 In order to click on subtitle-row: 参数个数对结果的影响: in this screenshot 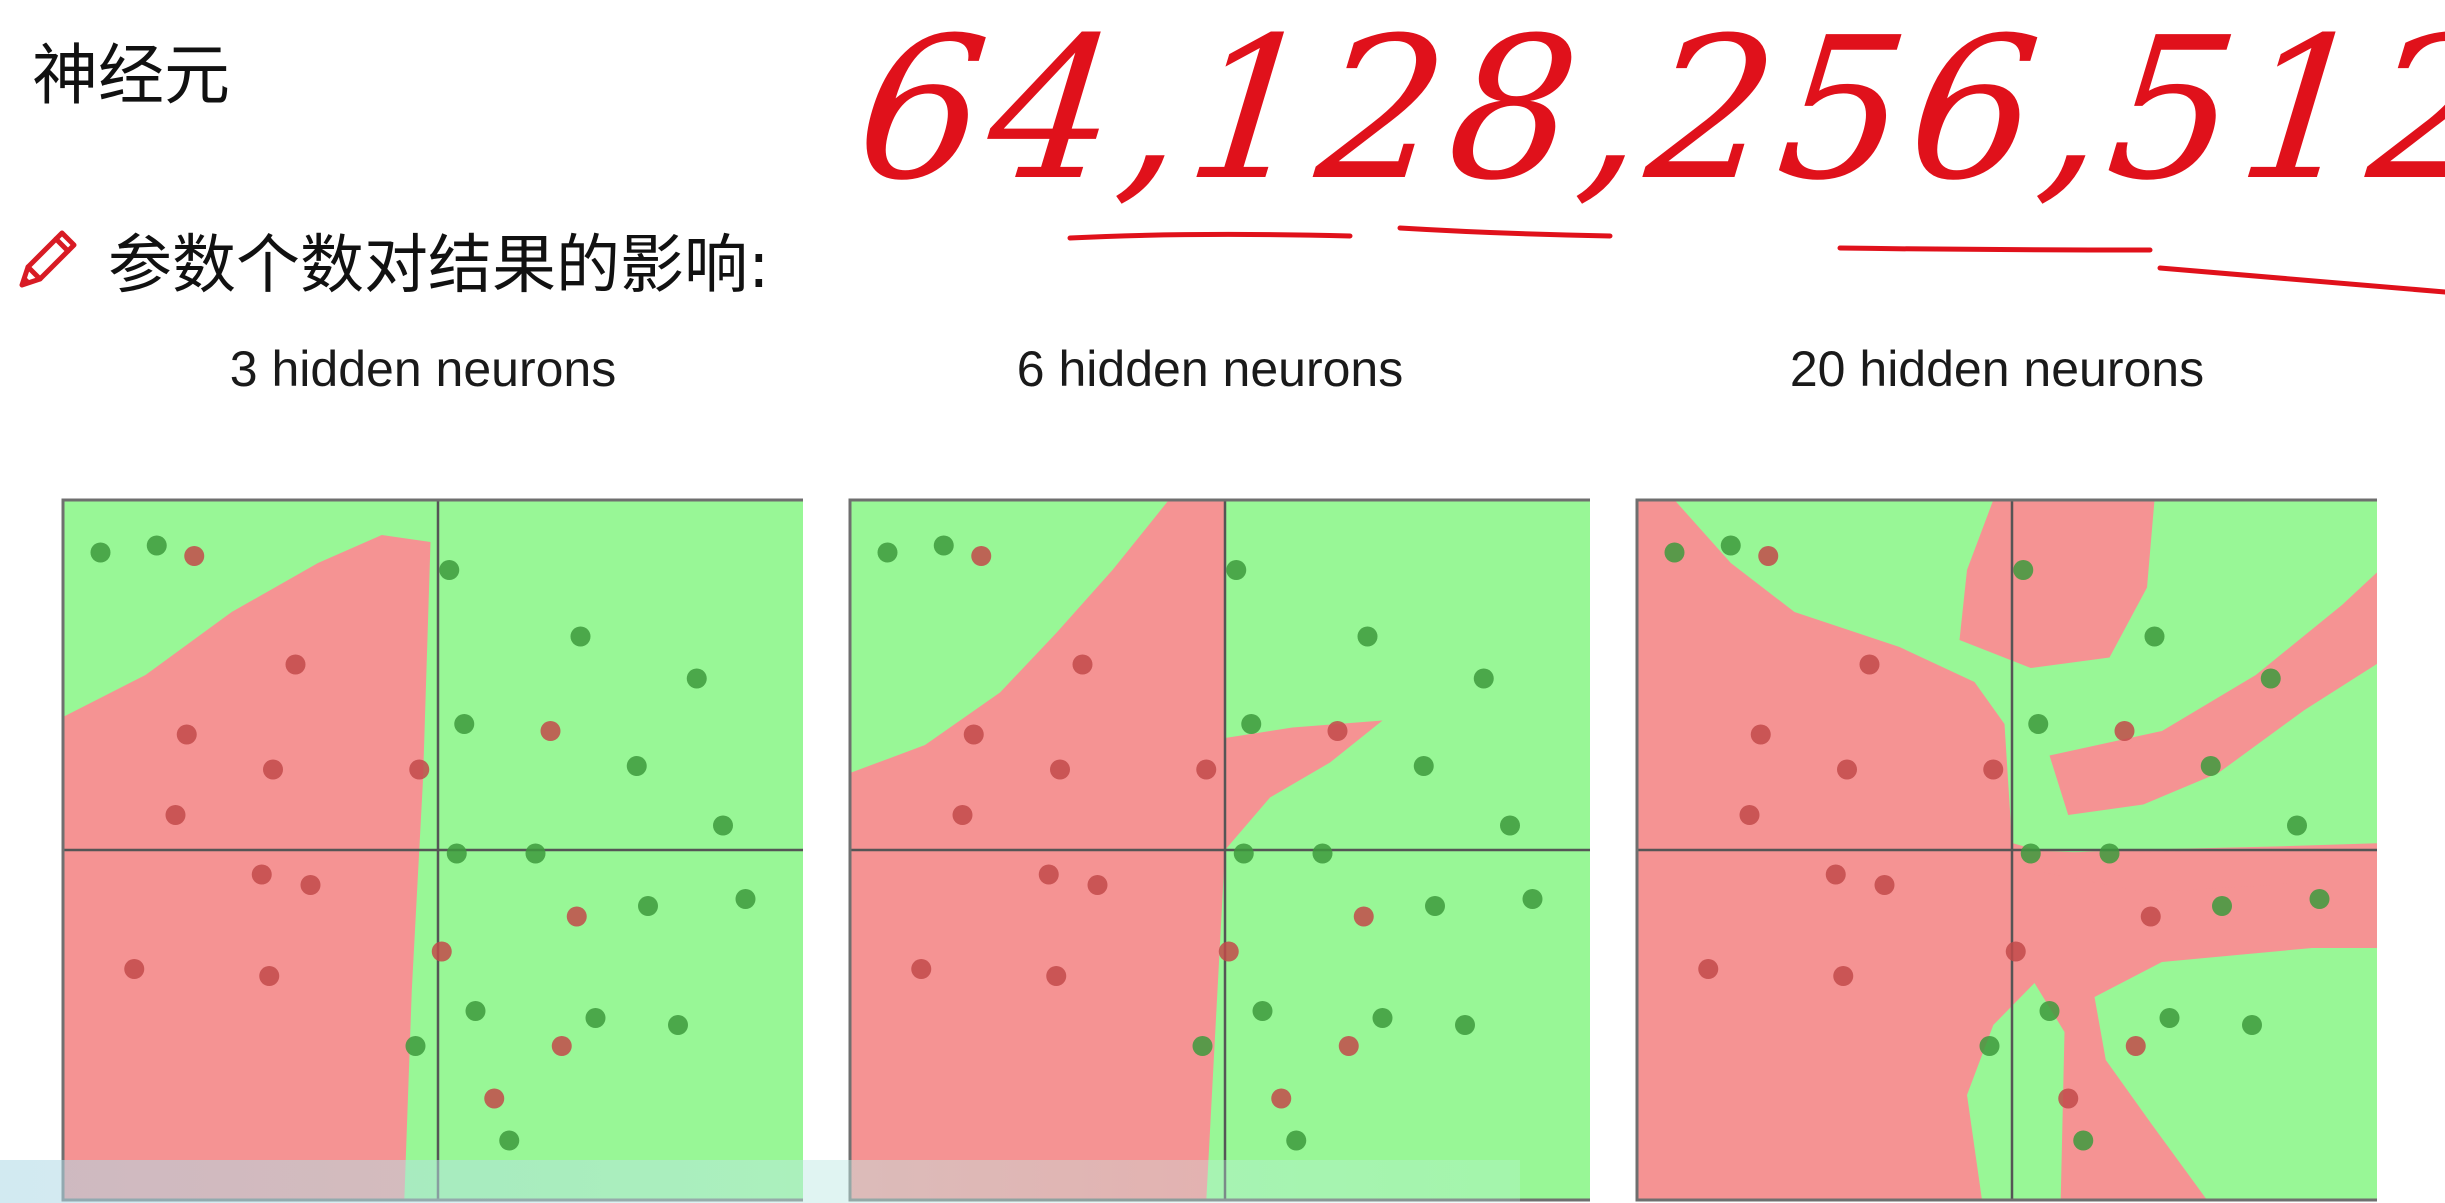, I will do `click(391, 260)`.